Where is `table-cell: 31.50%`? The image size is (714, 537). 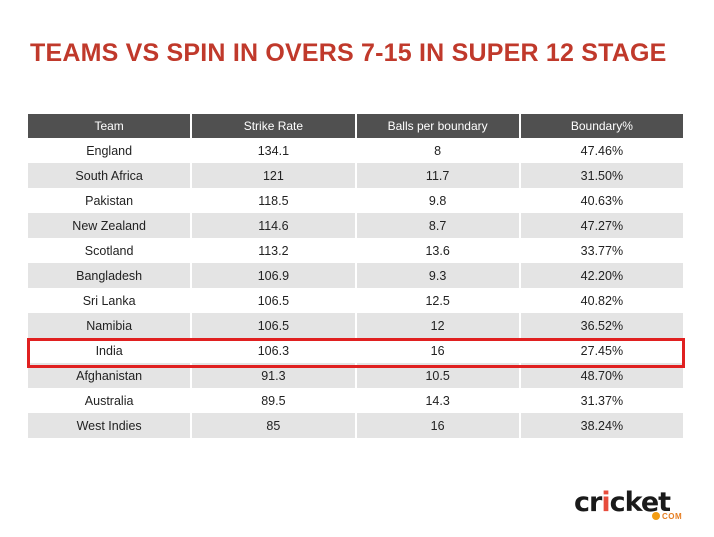
table-cell: 31.50% is located at coordinates (601, 175).